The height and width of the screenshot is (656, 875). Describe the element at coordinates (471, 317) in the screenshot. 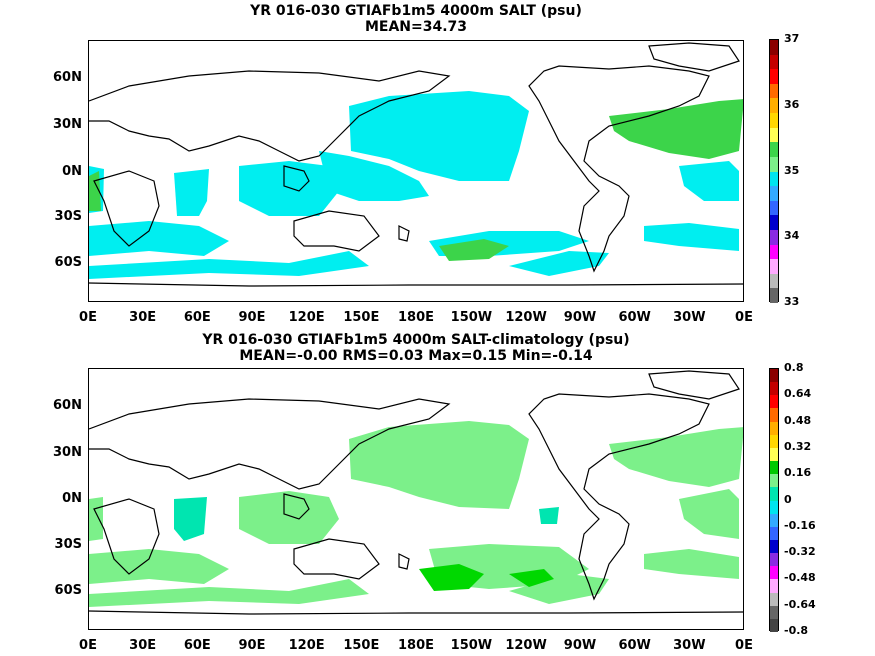

I see `panel1-lon-label: 150W` at that location.